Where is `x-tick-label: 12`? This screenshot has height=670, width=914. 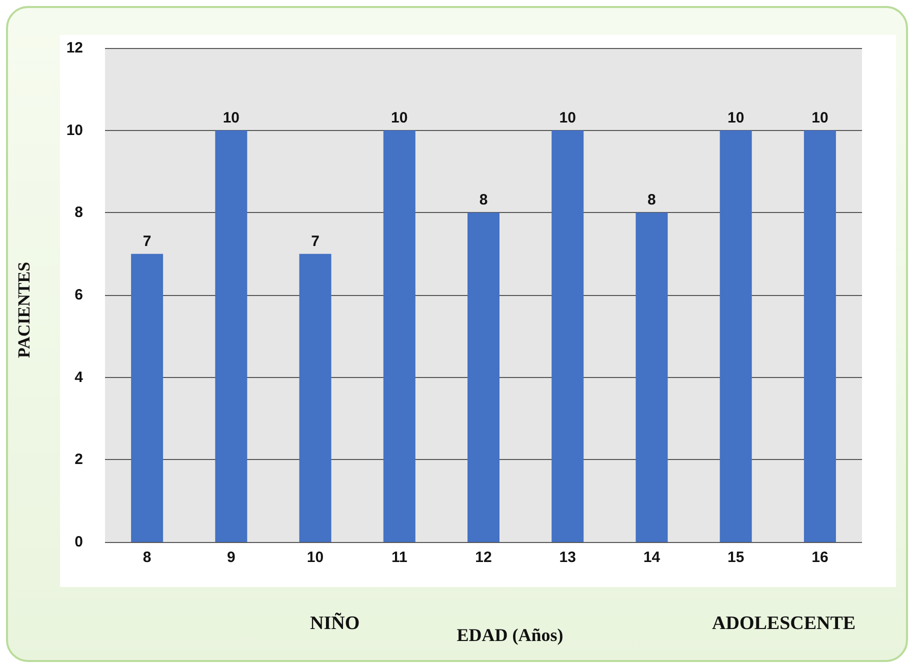
x-tick-label: 12 is located at coordinates (483, 557).